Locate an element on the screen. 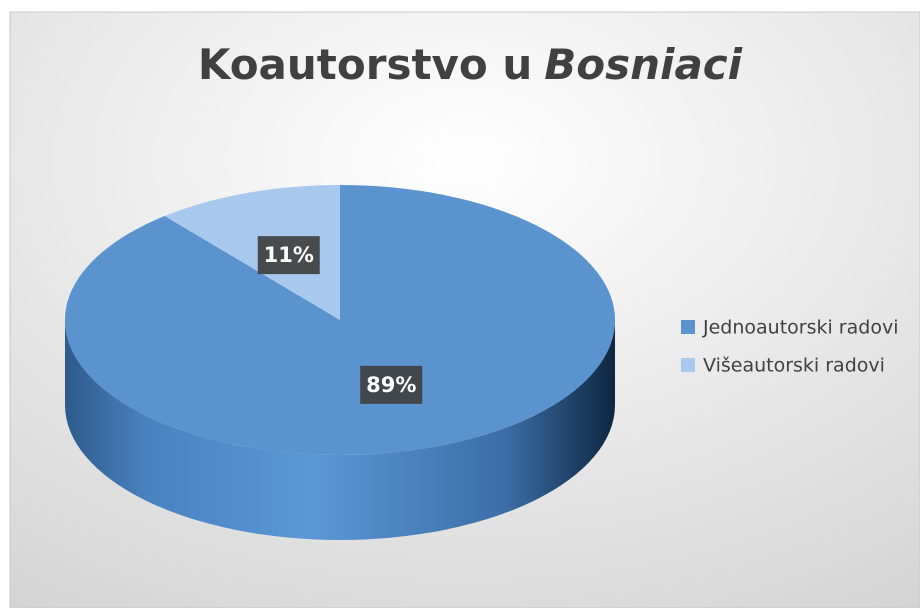 This screenshot has height=608, width=920. title-emphasis: Bosniaci is located at coordinates (643, 64).